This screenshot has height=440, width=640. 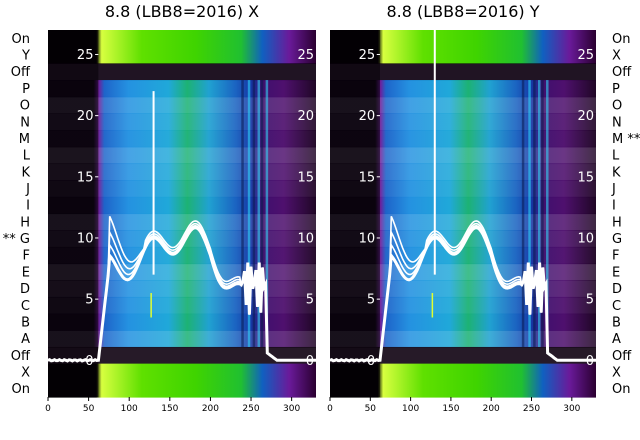 I want to click on ytick-label-right: 20, so click(x=305, y=116).